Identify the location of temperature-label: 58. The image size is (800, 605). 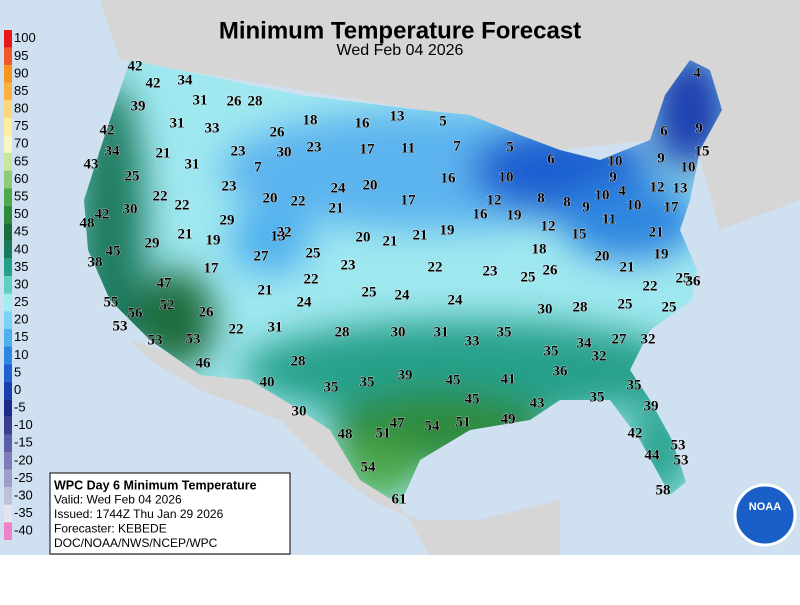
(663, 490).